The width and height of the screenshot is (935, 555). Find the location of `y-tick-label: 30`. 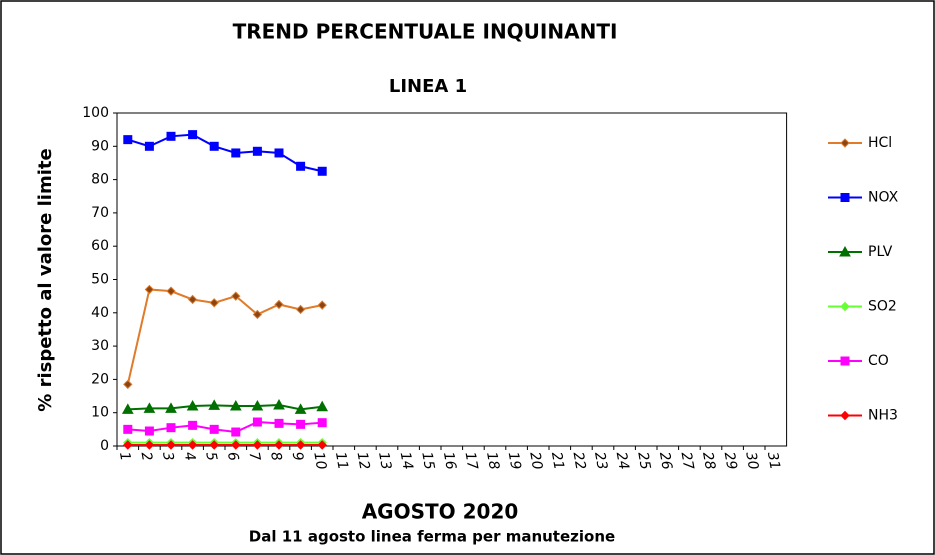

y-tick-label: 30 is located at coordinates (100, 346).